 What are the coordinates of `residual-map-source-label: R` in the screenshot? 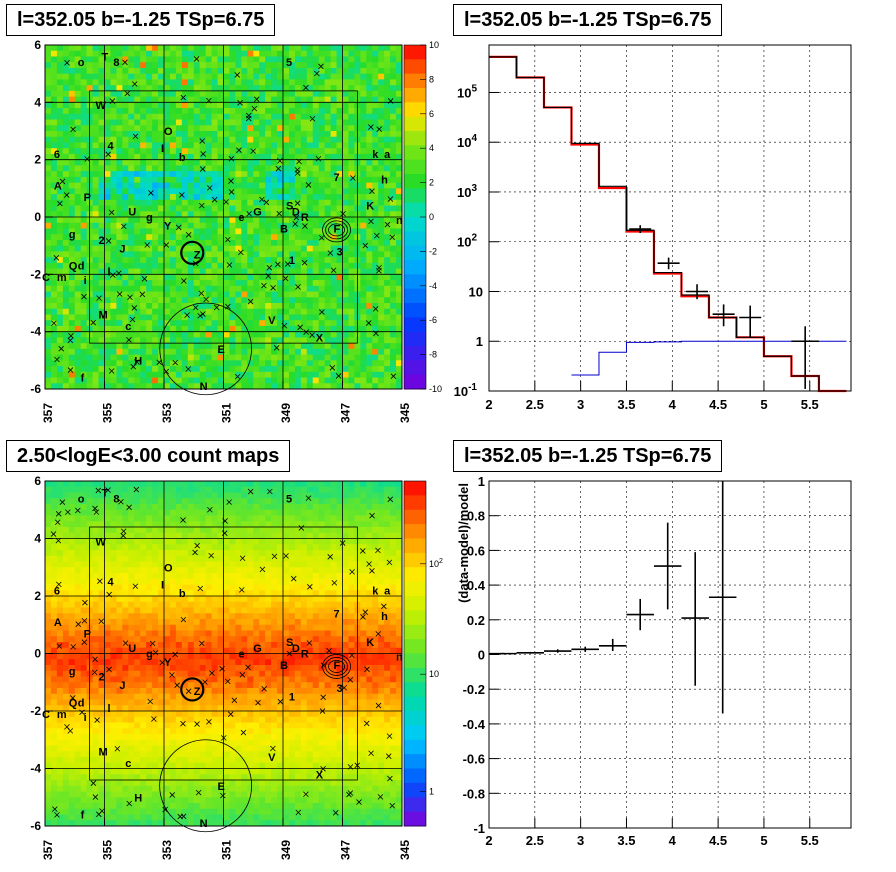 It's located at (305, 218).